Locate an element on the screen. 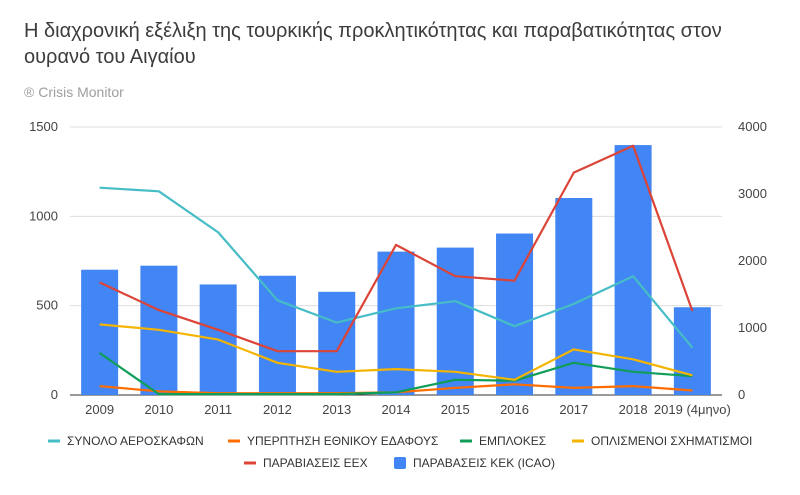 The width and height of the screenshot is (800, 495). right-tick-label: 3000 is located at coordinates (752, 193).